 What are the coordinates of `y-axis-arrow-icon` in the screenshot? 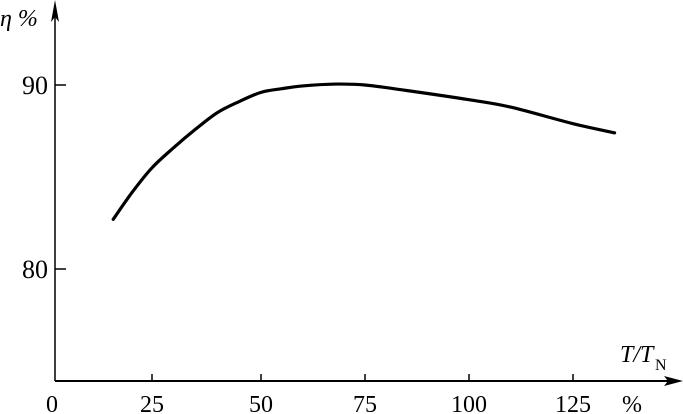 It's located at (55, 11).